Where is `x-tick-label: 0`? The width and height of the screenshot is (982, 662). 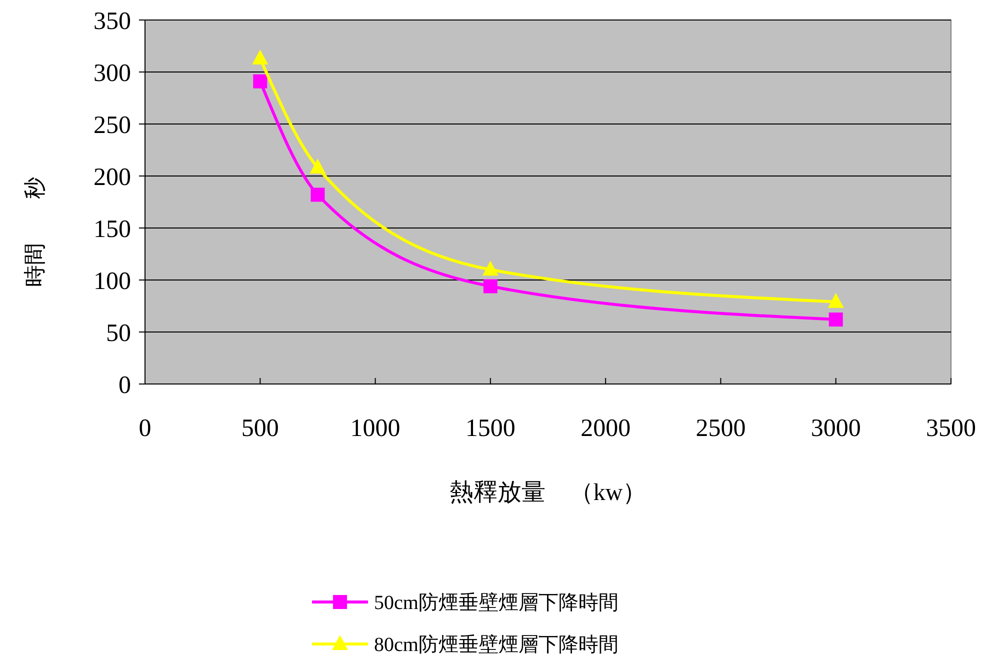
x-tick-label: 0 is located at coordinates (145, 428).